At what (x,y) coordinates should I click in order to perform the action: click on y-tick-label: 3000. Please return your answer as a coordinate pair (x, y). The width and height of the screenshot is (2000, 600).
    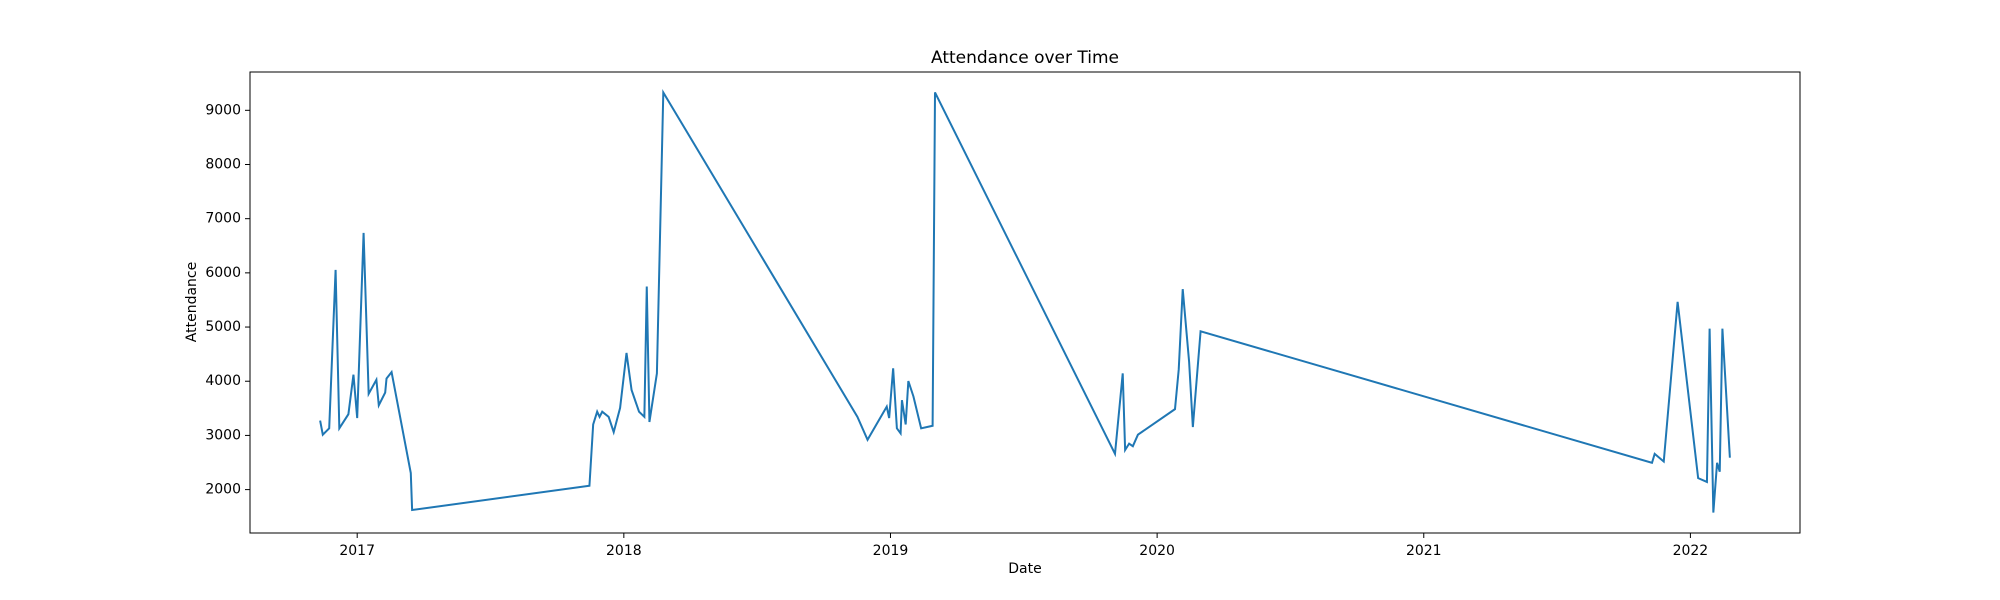
    Looking at the image, I should click on (223, 435).